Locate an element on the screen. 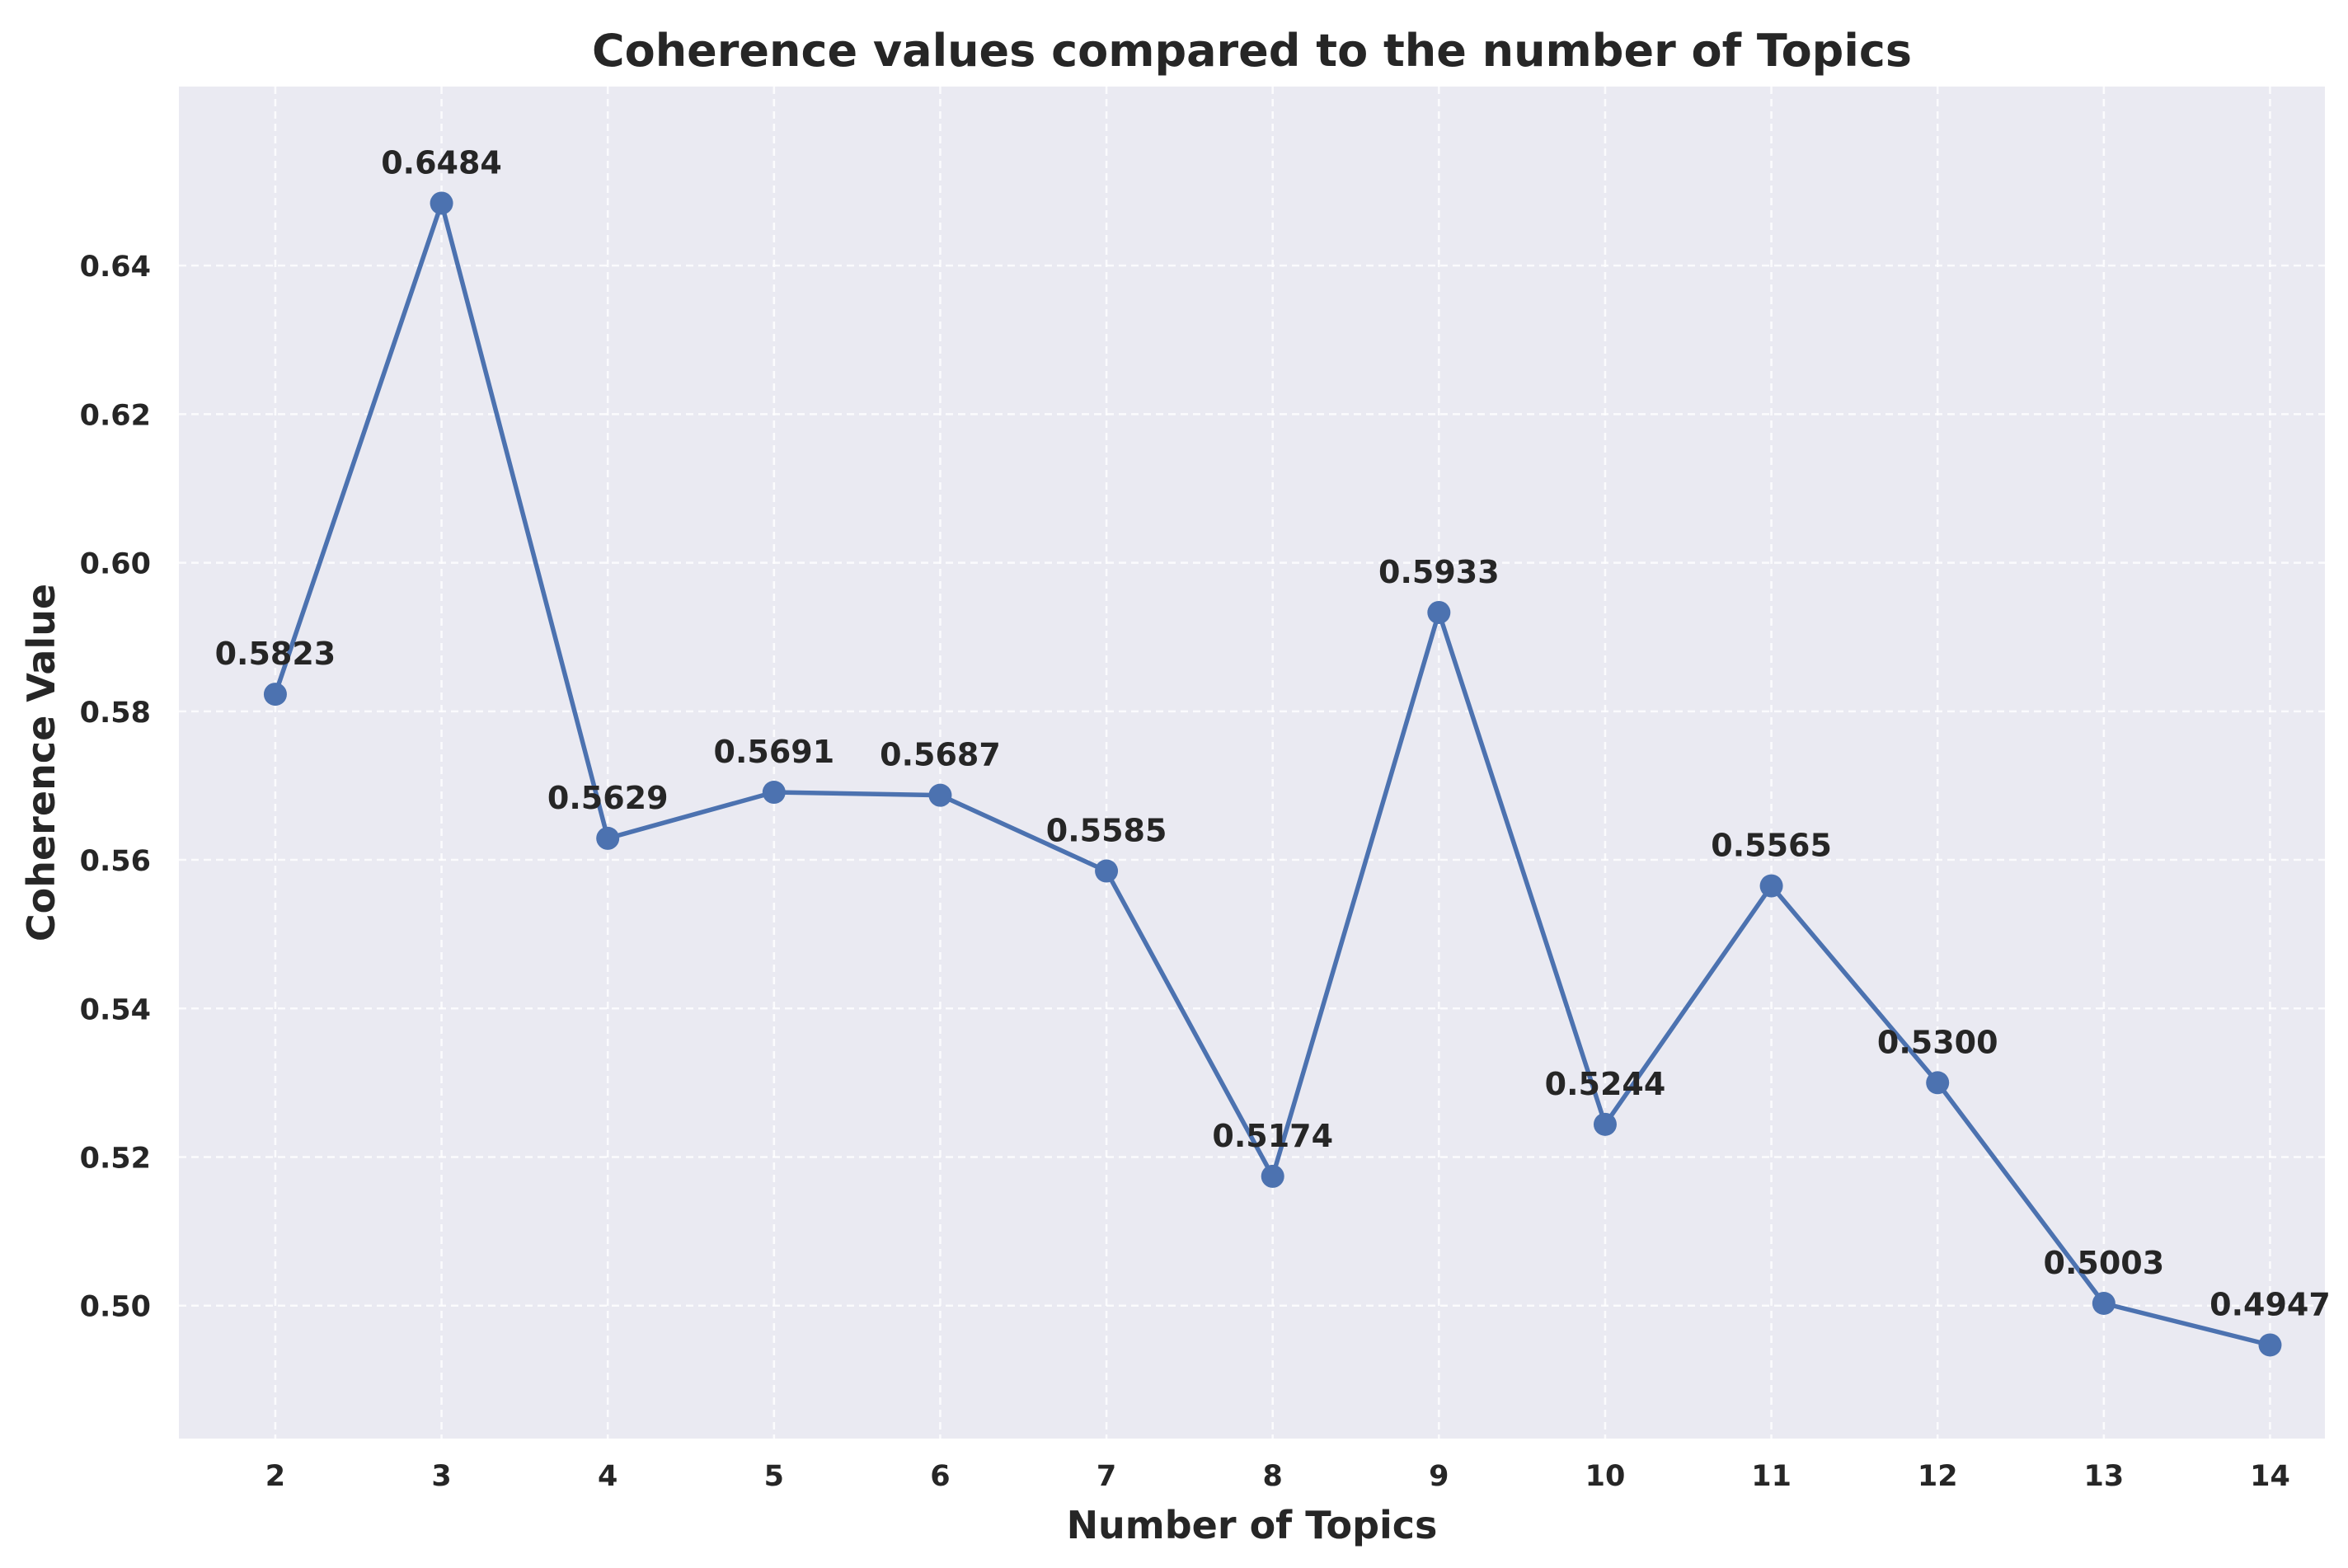 This screenshot has width=2348, height=1568. y-tick-label: 0.54 is located at coordinates (116, 1009).